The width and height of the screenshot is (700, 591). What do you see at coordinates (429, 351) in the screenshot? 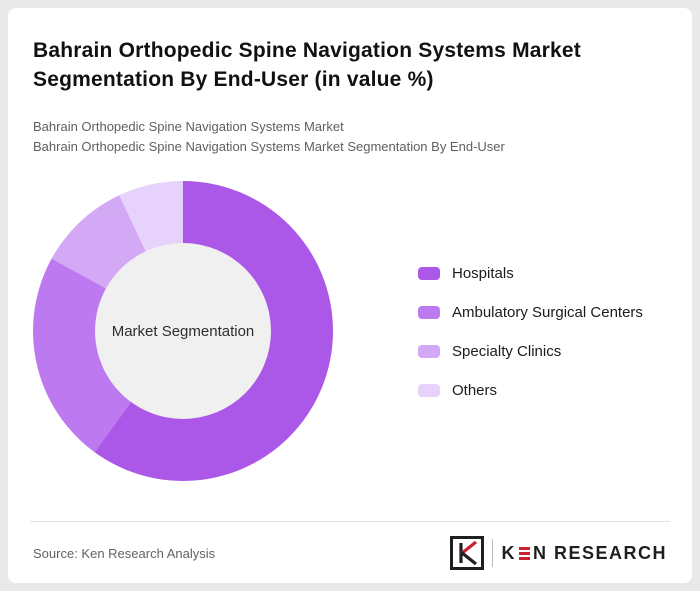
I see `legend-swatch-specialty-clinics` at bounding box center [429, 351].